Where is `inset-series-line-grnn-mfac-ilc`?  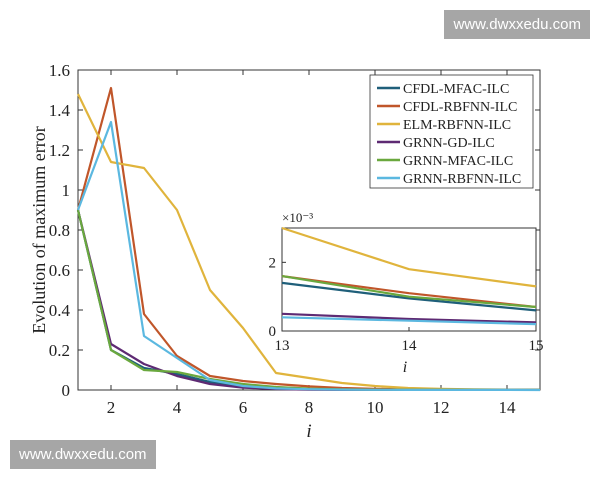
inset-series-line-grnn-mfac-ilc is located at coordinates (409, 292).